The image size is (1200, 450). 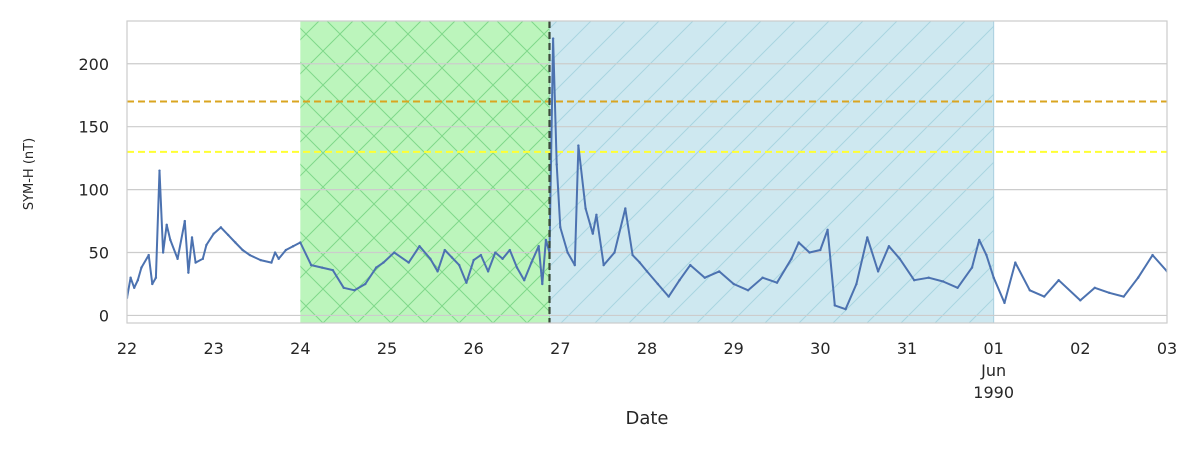 What do you see at coordinates (1080, 348) in the screenshot?
I see `x-tick-label-line: 02` at bounding box center [1080, 348].